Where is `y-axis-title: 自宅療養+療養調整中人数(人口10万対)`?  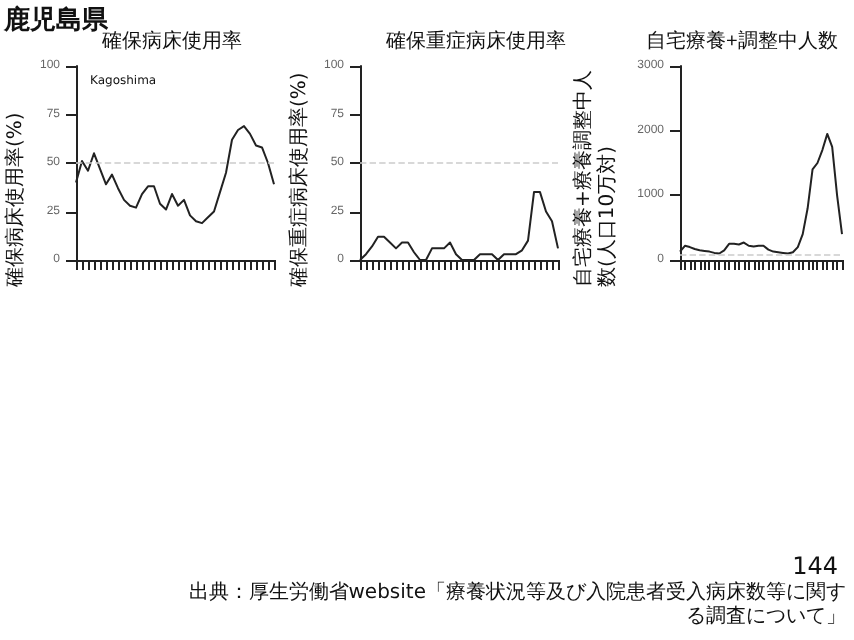
y-axis-title: 自宅療養+療養調整中人数(人口10万対) is located at coordinates (595, 178).